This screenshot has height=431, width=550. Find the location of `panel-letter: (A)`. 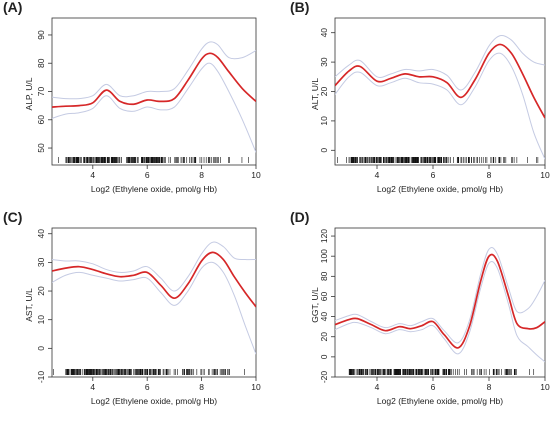

panel-letter: (A) is located at coordinates (12, 7).